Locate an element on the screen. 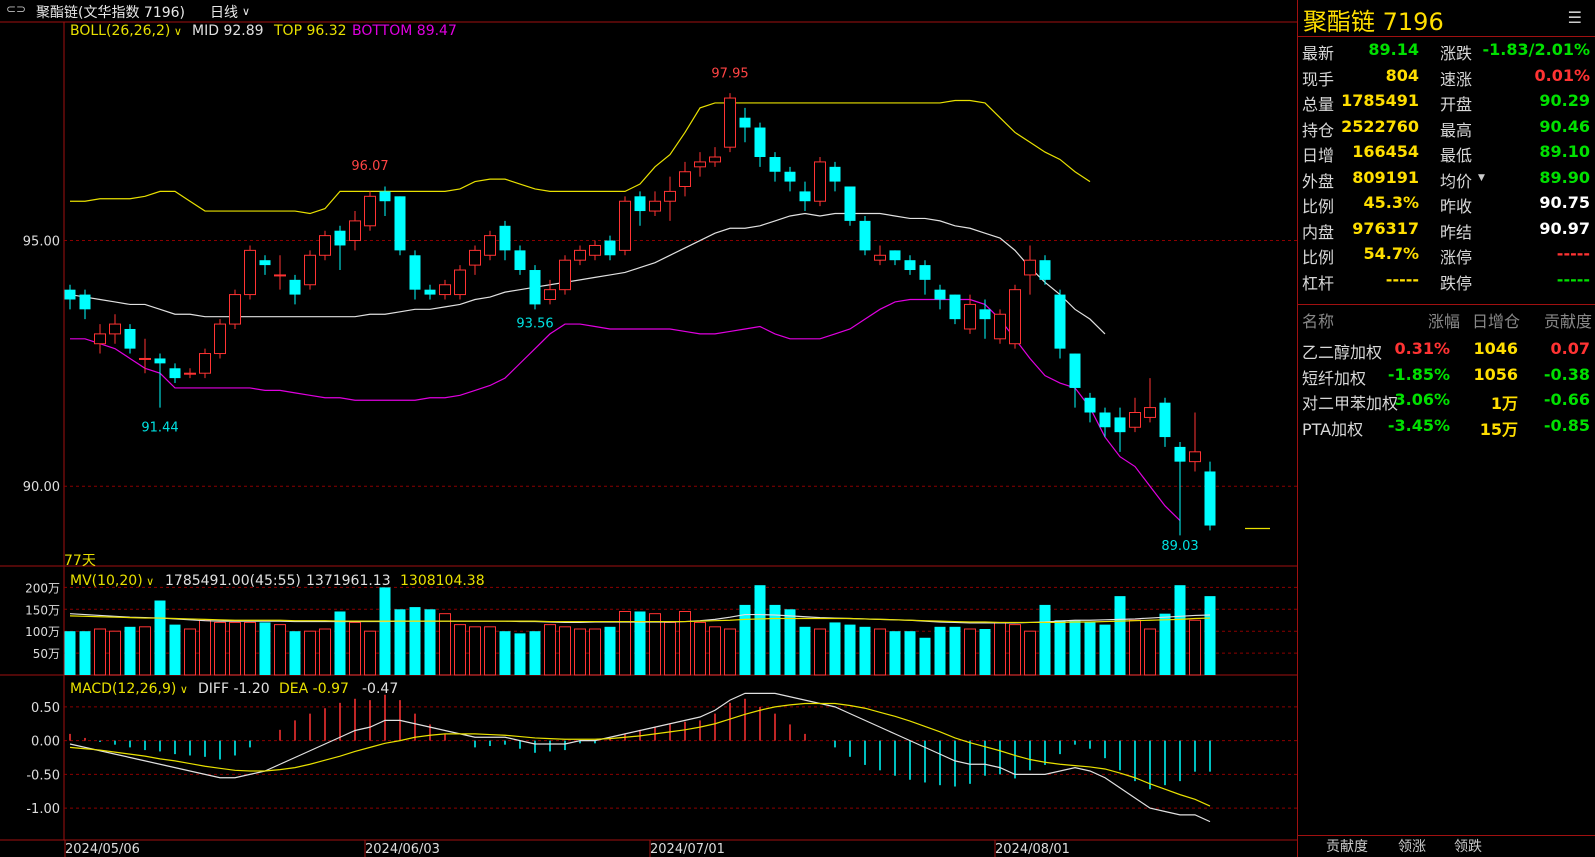  macd-dea-line is located at coordinates (640, 754).